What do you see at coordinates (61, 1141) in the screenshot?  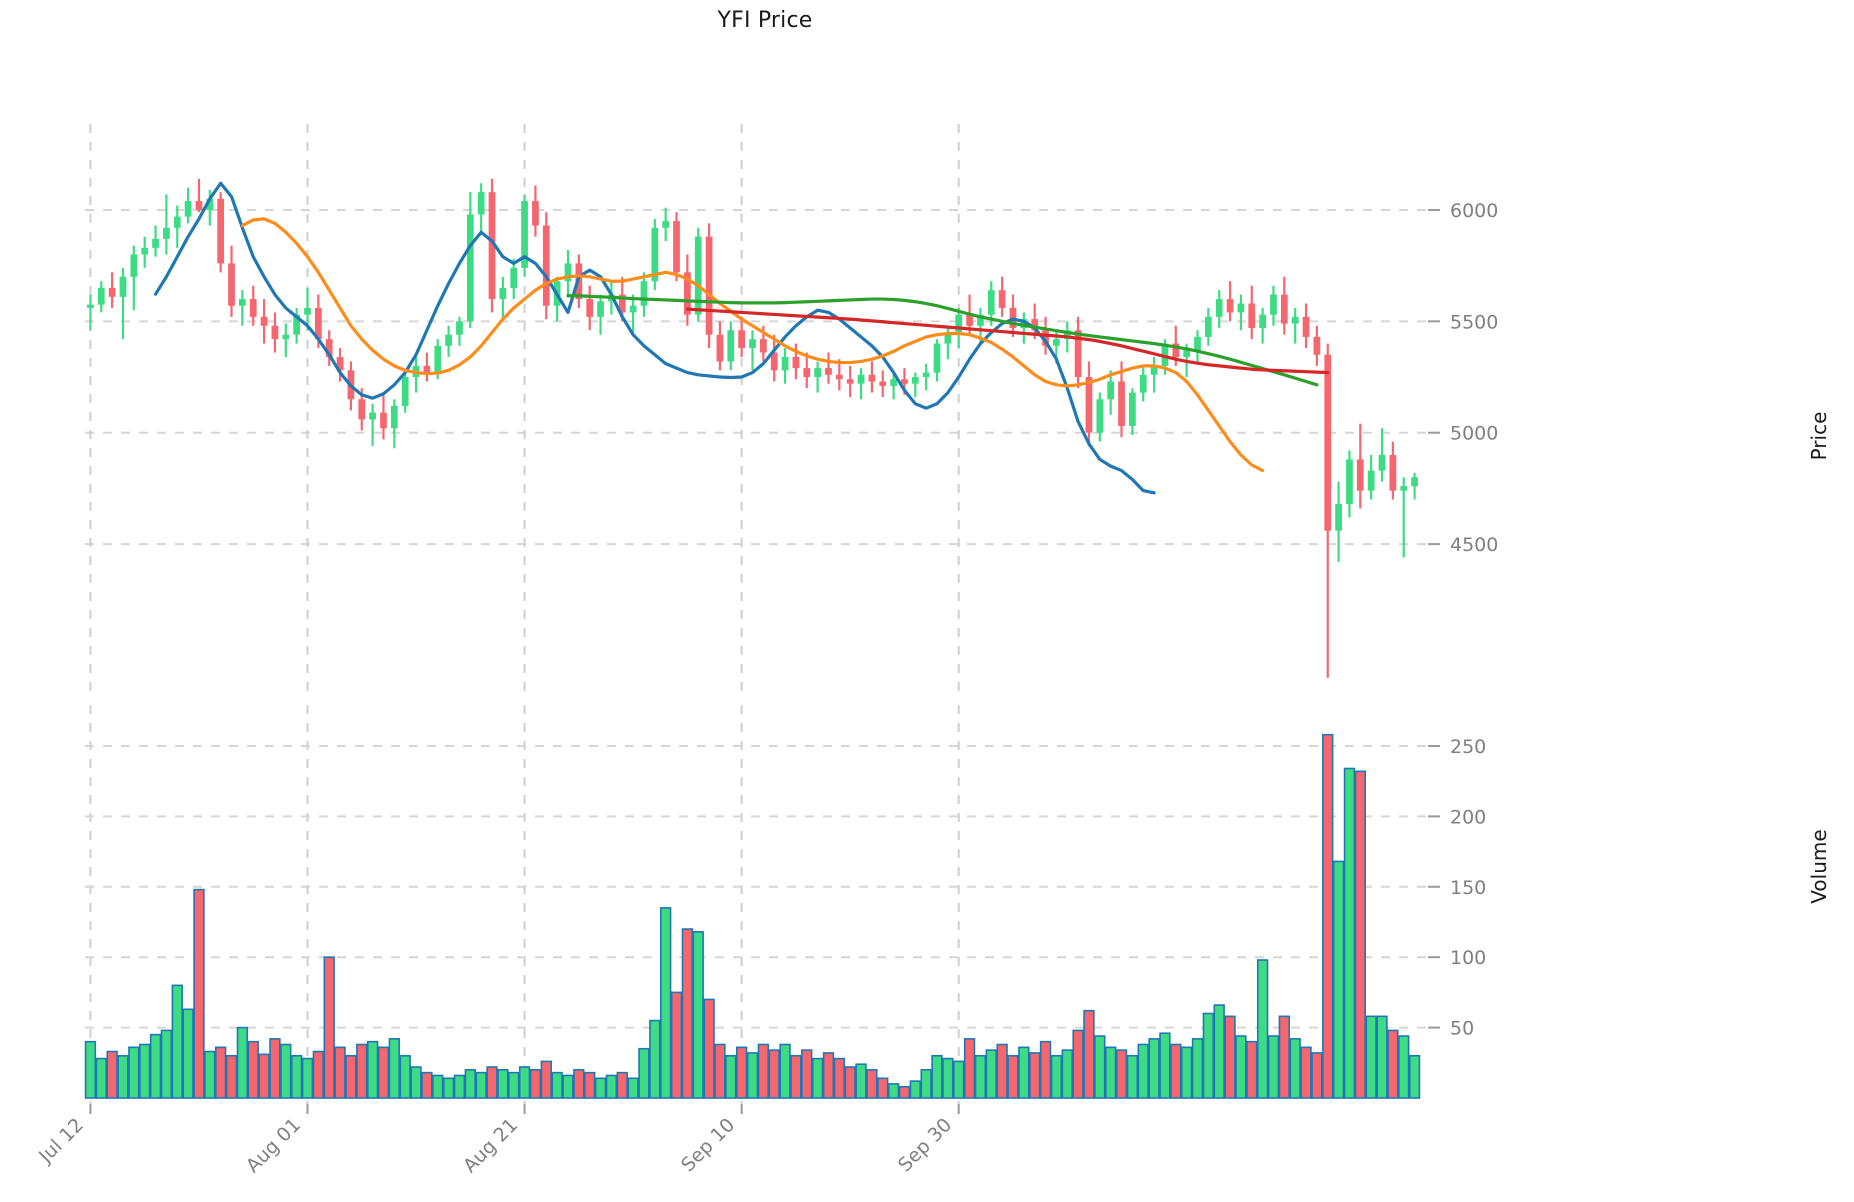 I see `x-tick-label: Jul 12` at bounding box center [61, 1141].